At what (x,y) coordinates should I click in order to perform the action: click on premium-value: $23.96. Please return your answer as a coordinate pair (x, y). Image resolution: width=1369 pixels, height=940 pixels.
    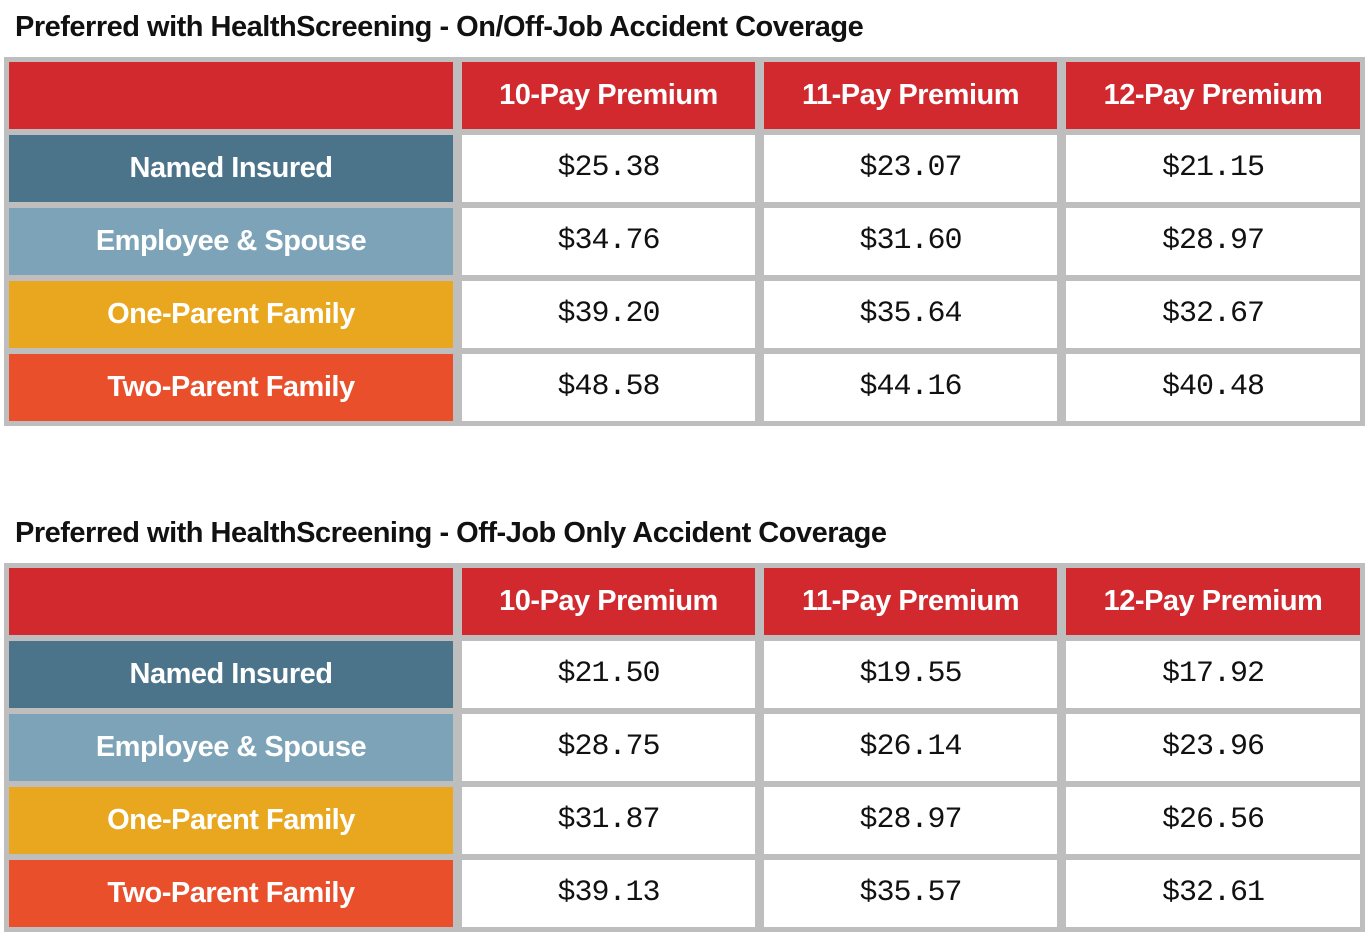
    Looking at the image, I should click on (1213, 747).